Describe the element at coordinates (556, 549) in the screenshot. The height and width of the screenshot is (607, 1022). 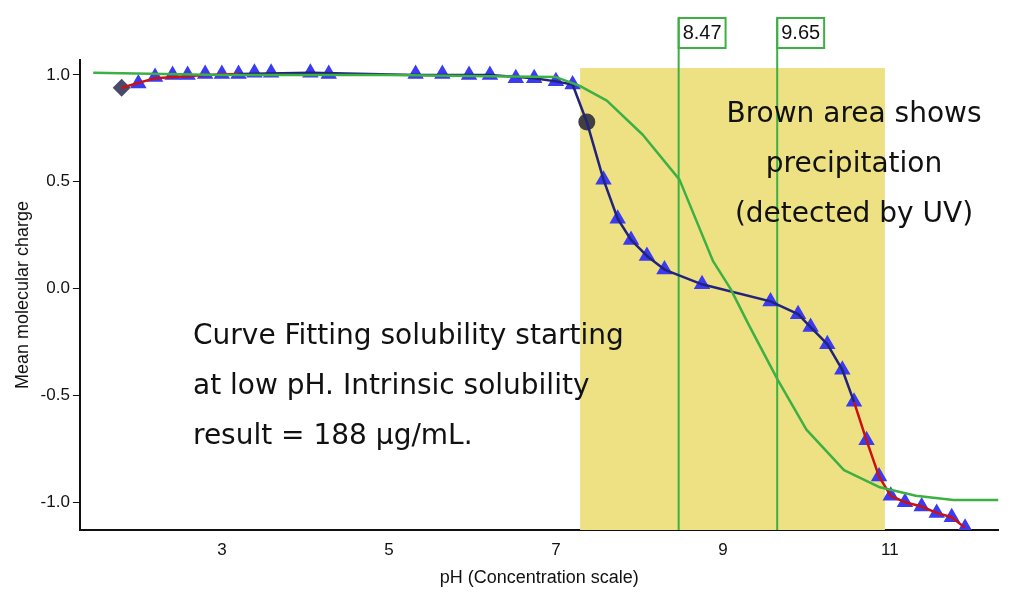
I see `x-tick-label: 7` at that location.